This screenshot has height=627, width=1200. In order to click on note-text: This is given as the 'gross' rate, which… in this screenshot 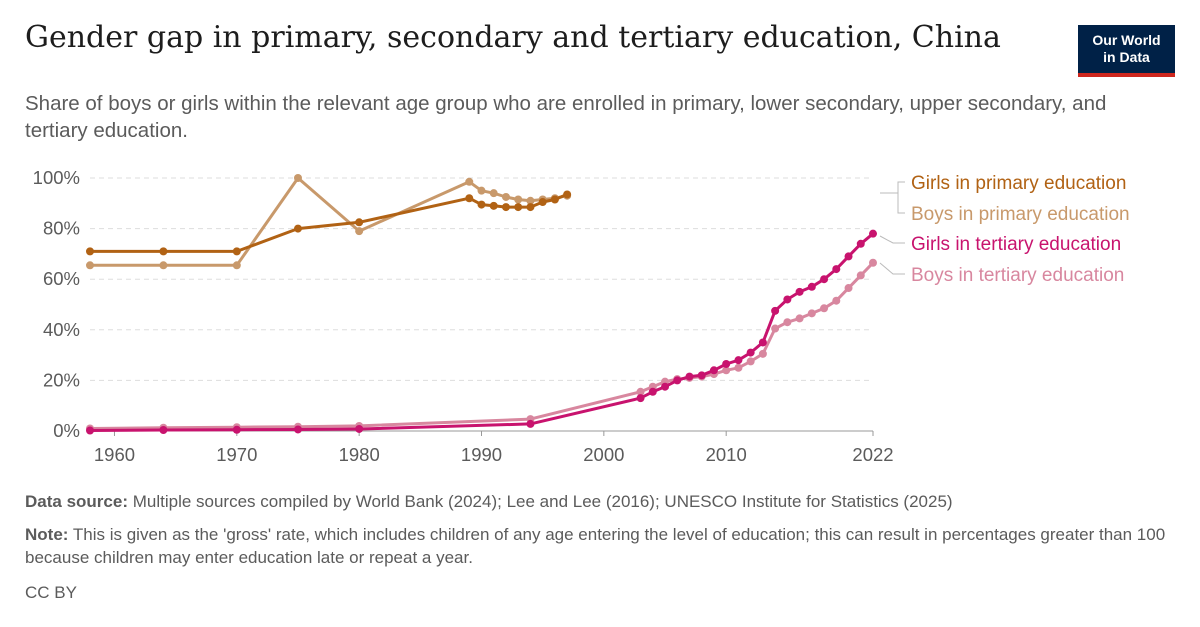, I will do `click(595, 546)`.